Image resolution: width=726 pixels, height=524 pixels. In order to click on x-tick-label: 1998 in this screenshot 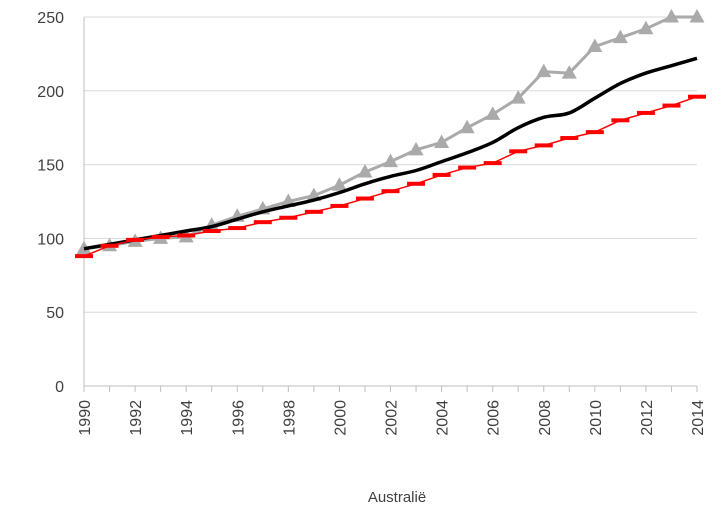, I will do `click(289, 418)`.